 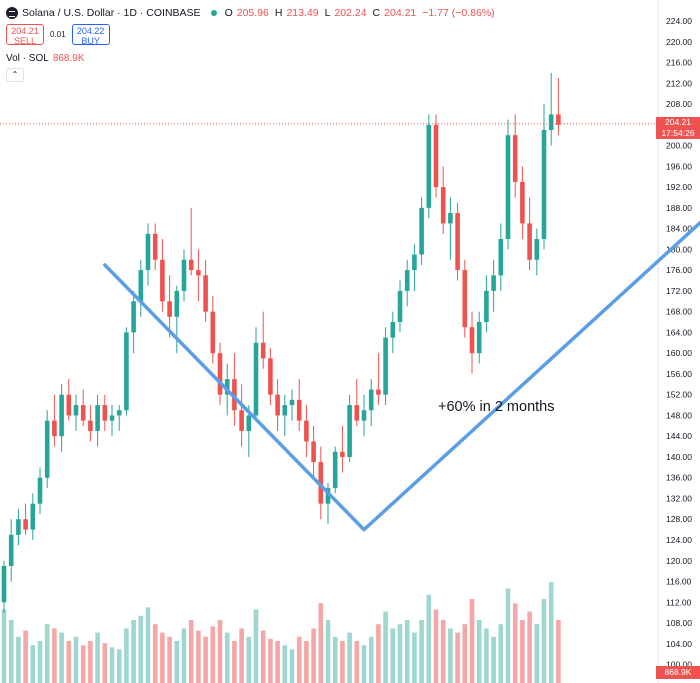 I want to click on trade-panel: 204.21 SELL 0.01 204.22 BUY, so click(x=58, y=35).